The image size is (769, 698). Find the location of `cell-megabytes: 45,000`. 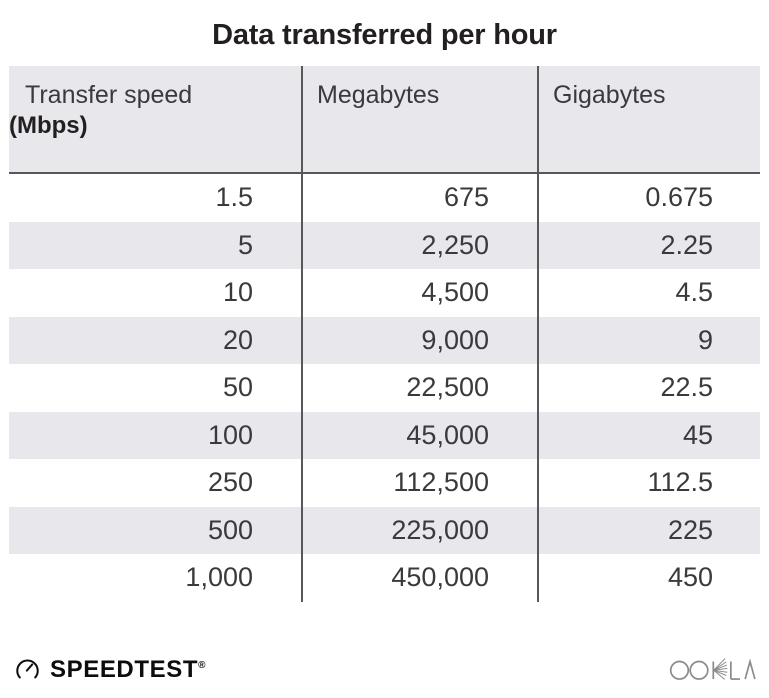

cell-megabytes: 45,000 is located at coordinates (419, 435).